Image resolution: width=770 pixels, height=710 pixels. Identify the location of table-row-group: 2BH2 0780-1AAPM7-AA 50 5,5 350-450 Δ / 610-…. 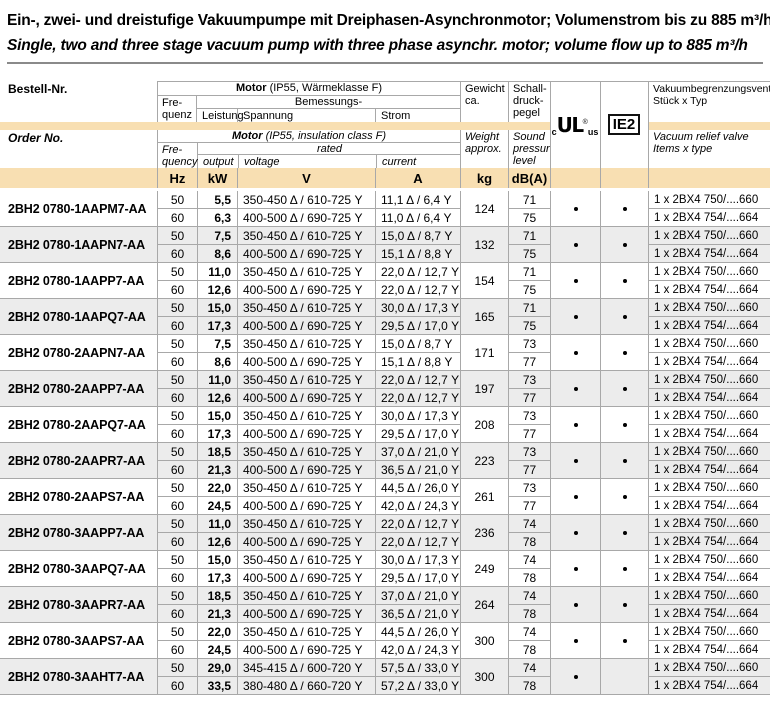
(385, 209).